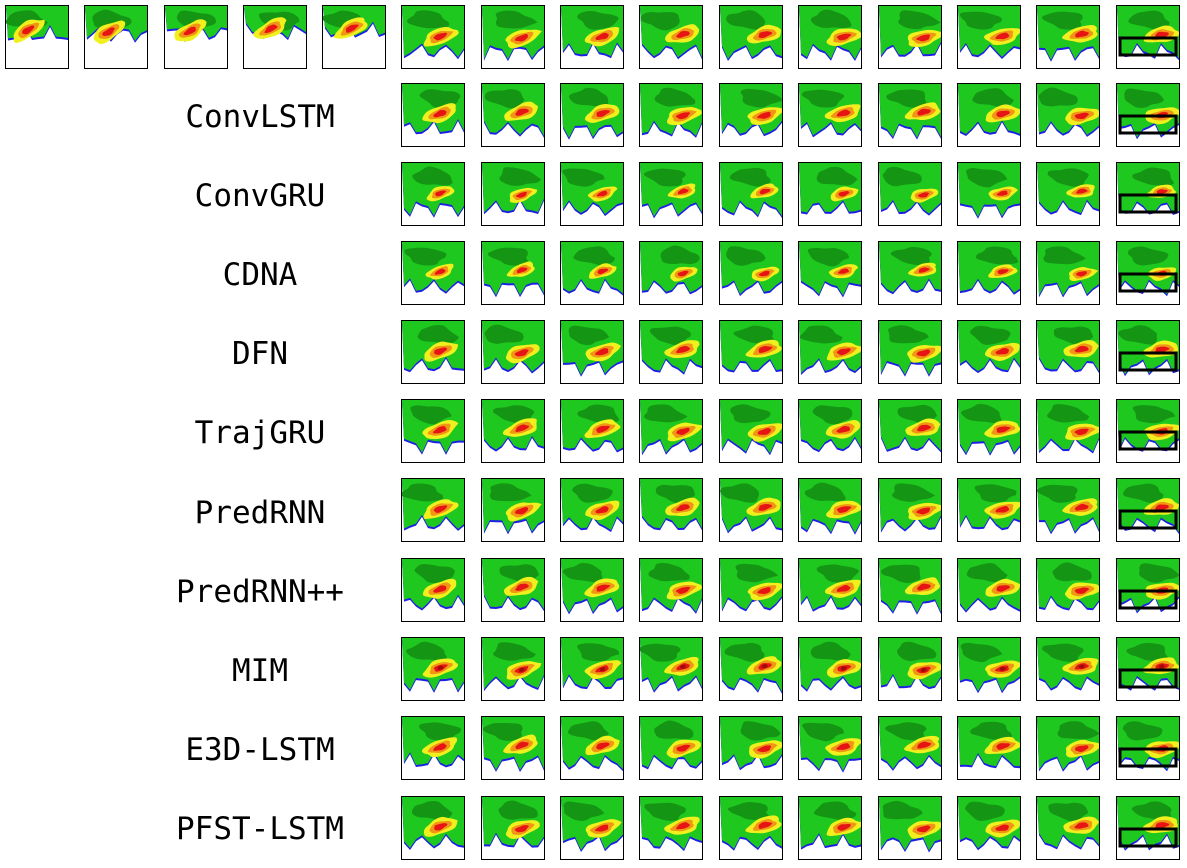  What do you see at coordinates (260, 433) in the screenshot?
I see `model-label: TrajGRU` at bounding box center [260, 433].